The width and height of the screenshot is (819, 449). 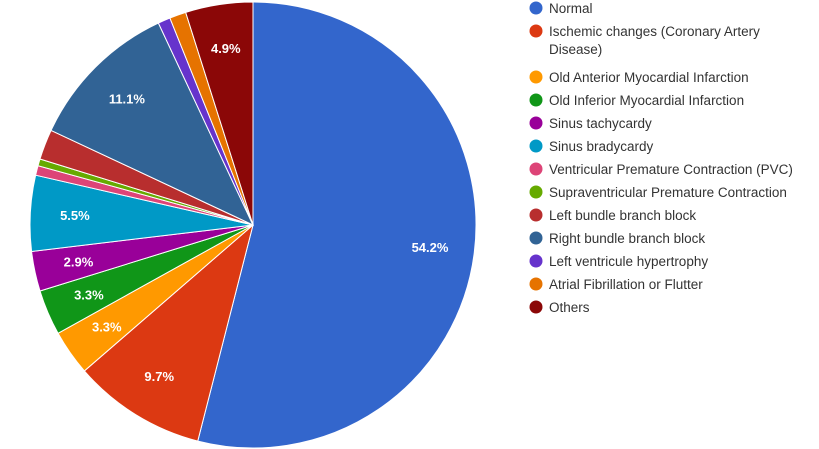 What do you see at coordinates (569, 307) in the screenshot?
I see `legend-label-13: Others` at bounding box center [569, 307].